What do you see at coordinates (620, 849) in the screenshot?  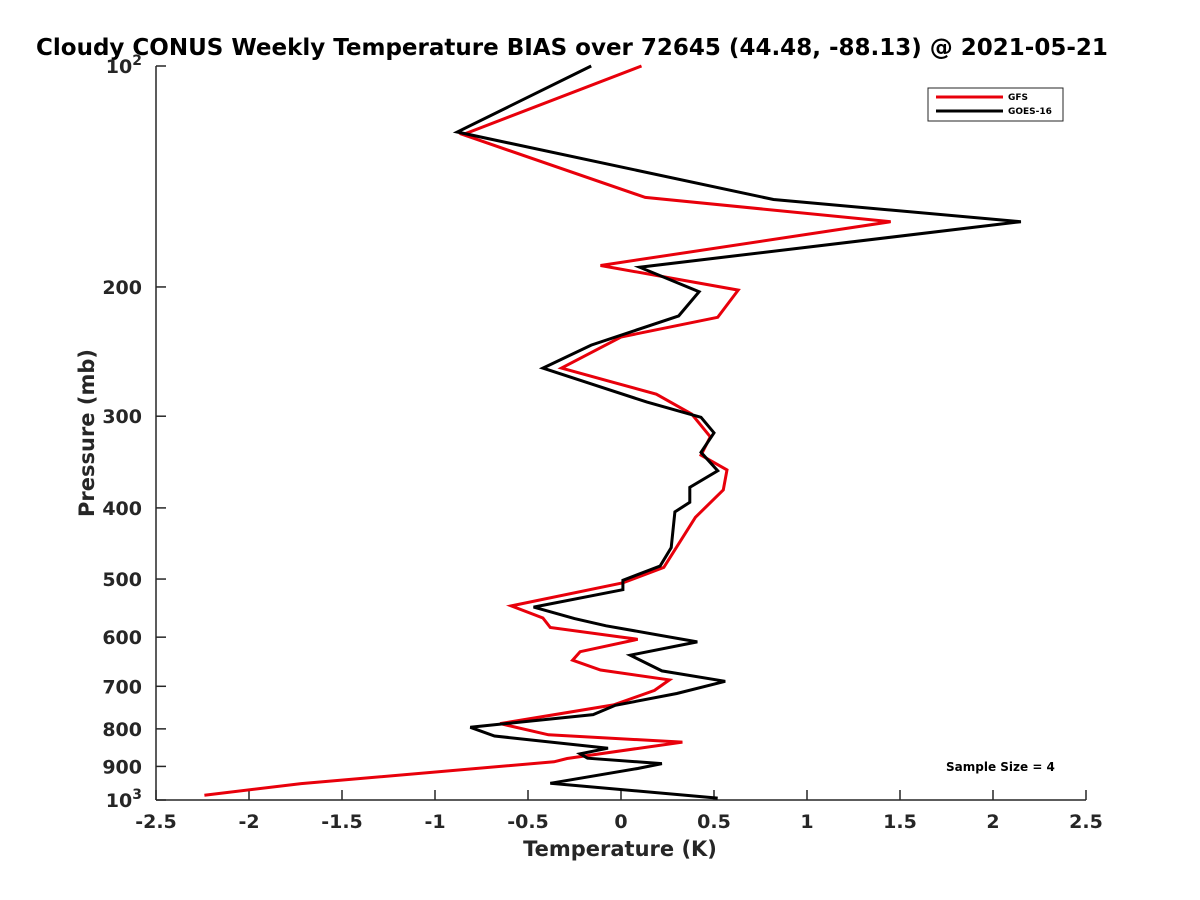 I see `x-axis-label: Temperature (K)` at bounding box center [620, 849].